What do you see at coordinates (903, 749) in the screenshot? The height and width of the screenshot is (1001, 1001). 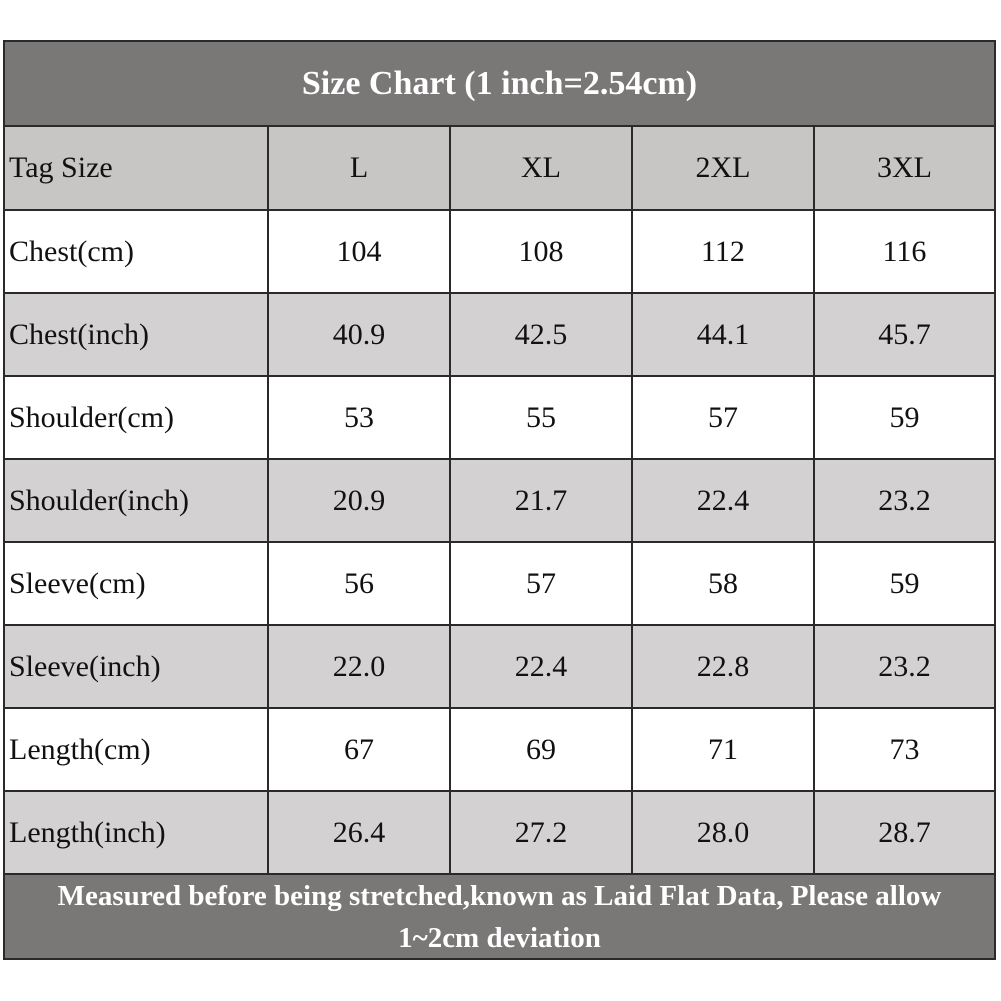 I see `table-cell: 73` at bounding box center [903, 749].